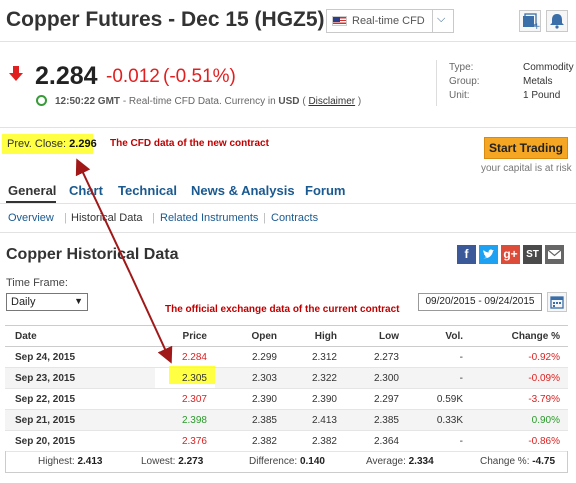  I want to click on col-high: High, so click(315, 336).